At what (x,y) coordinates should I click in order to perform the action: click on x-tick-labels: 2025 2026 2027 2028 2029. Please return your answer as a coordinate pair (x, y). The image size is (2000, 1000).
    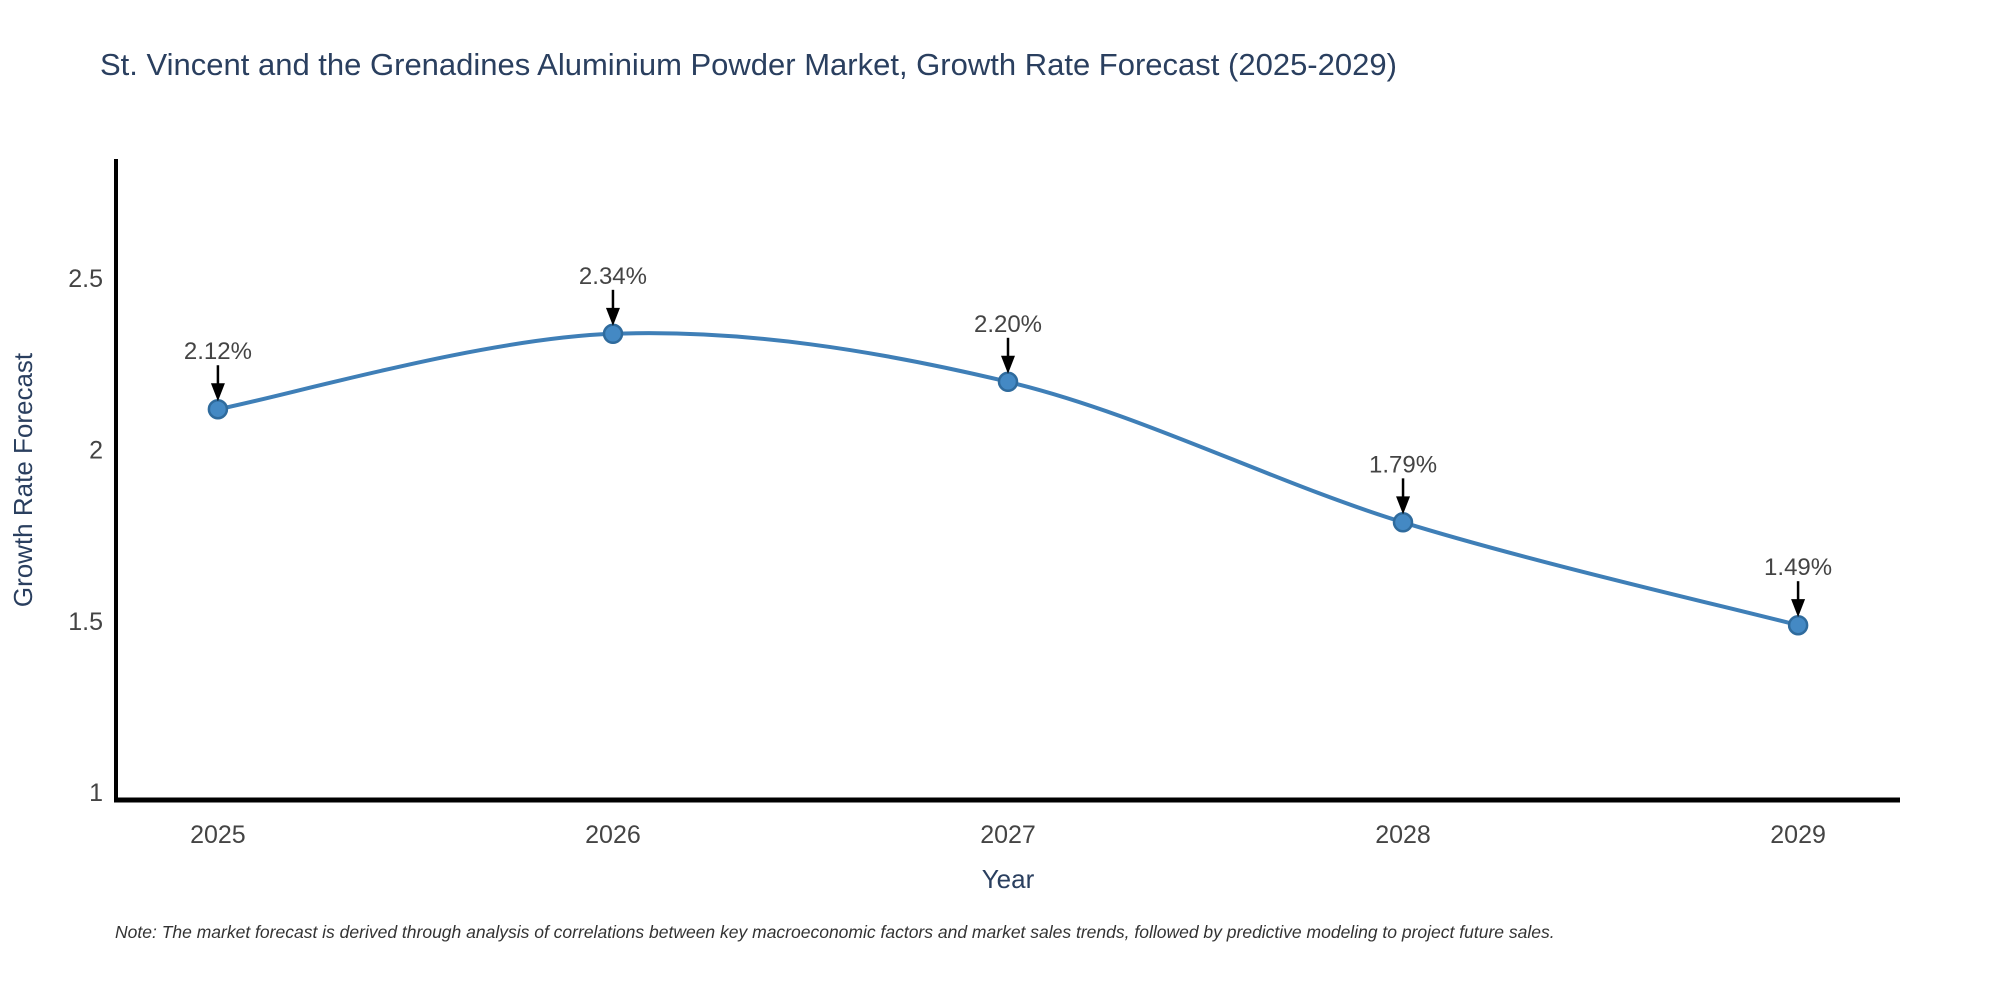
    Looking at the image, I should click on (1008, 835).